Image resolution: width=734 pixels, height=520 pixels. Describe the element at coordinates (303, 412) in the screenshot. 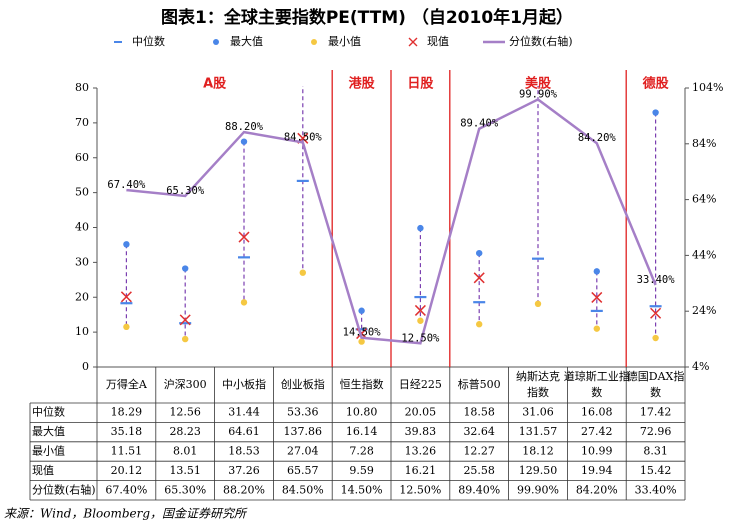

I see `table-cell: 53.36` at that location.